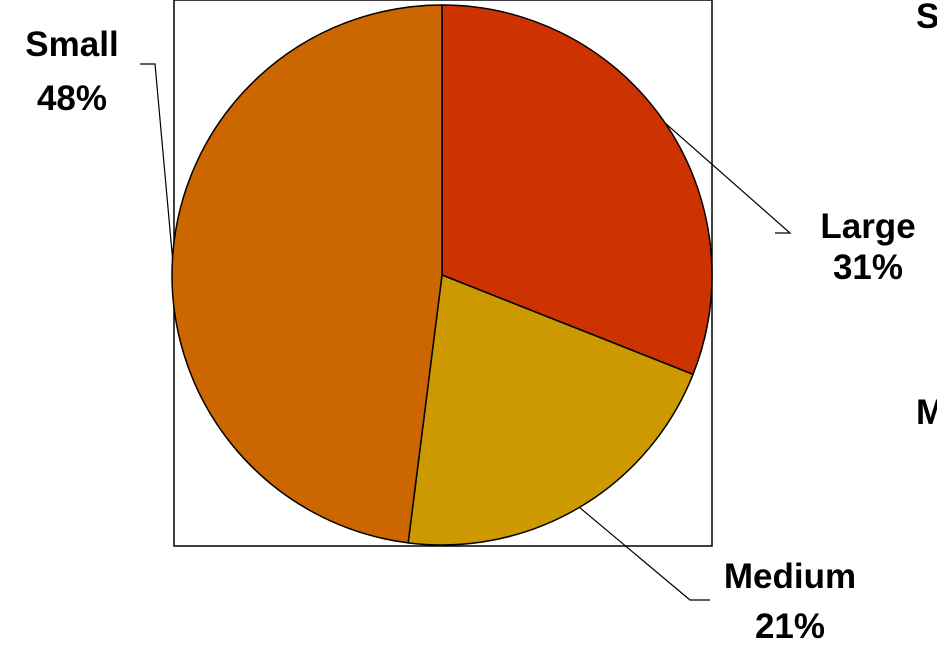  I want to click on slice-label-medium-name: Medium, so click(790, 576).